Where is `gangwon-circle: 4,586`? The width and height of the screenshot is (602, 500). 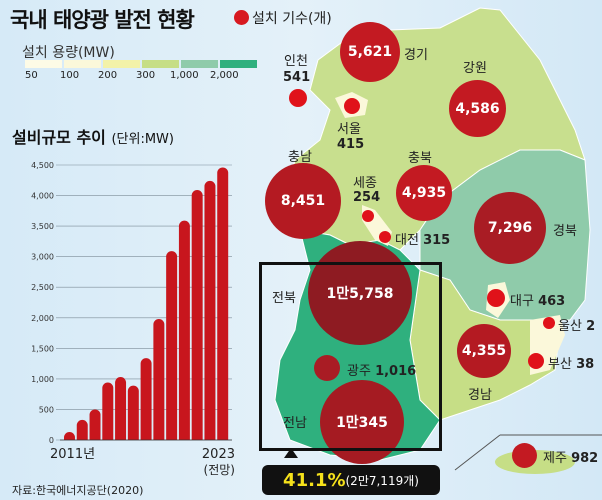
gangwon-circle: 4,586 is located at coordinates (477, 108).